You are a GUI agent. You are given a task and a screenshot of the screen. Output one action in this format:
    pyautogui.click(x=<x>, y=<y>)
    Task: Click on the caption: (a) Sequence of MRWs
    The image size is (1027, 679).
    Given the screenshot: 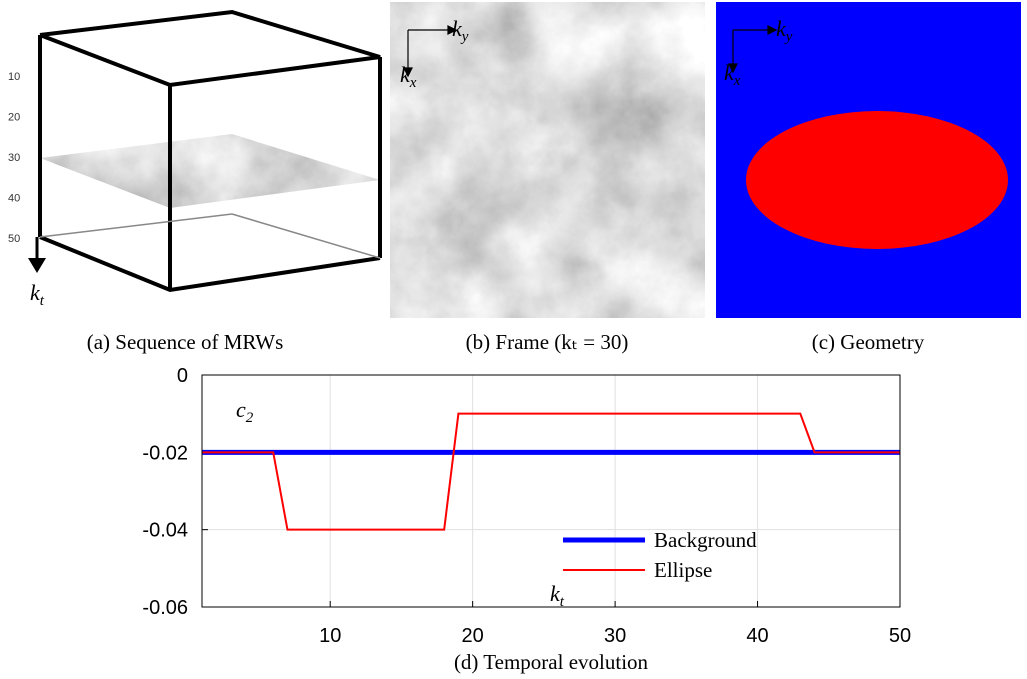 What is the action you would take?
    pyautogui.click(x=185, y=342)
    